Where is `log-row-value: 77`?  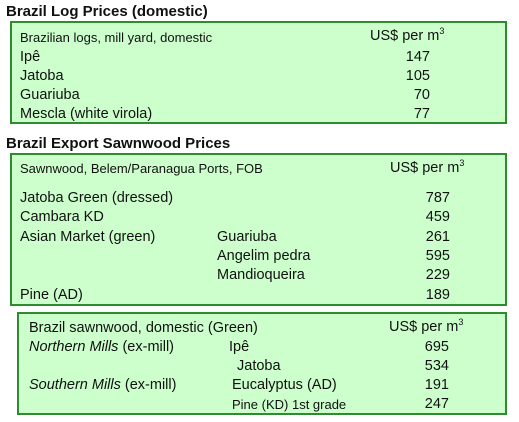 log-row-value: 77 is located at coordinates (421, 114).